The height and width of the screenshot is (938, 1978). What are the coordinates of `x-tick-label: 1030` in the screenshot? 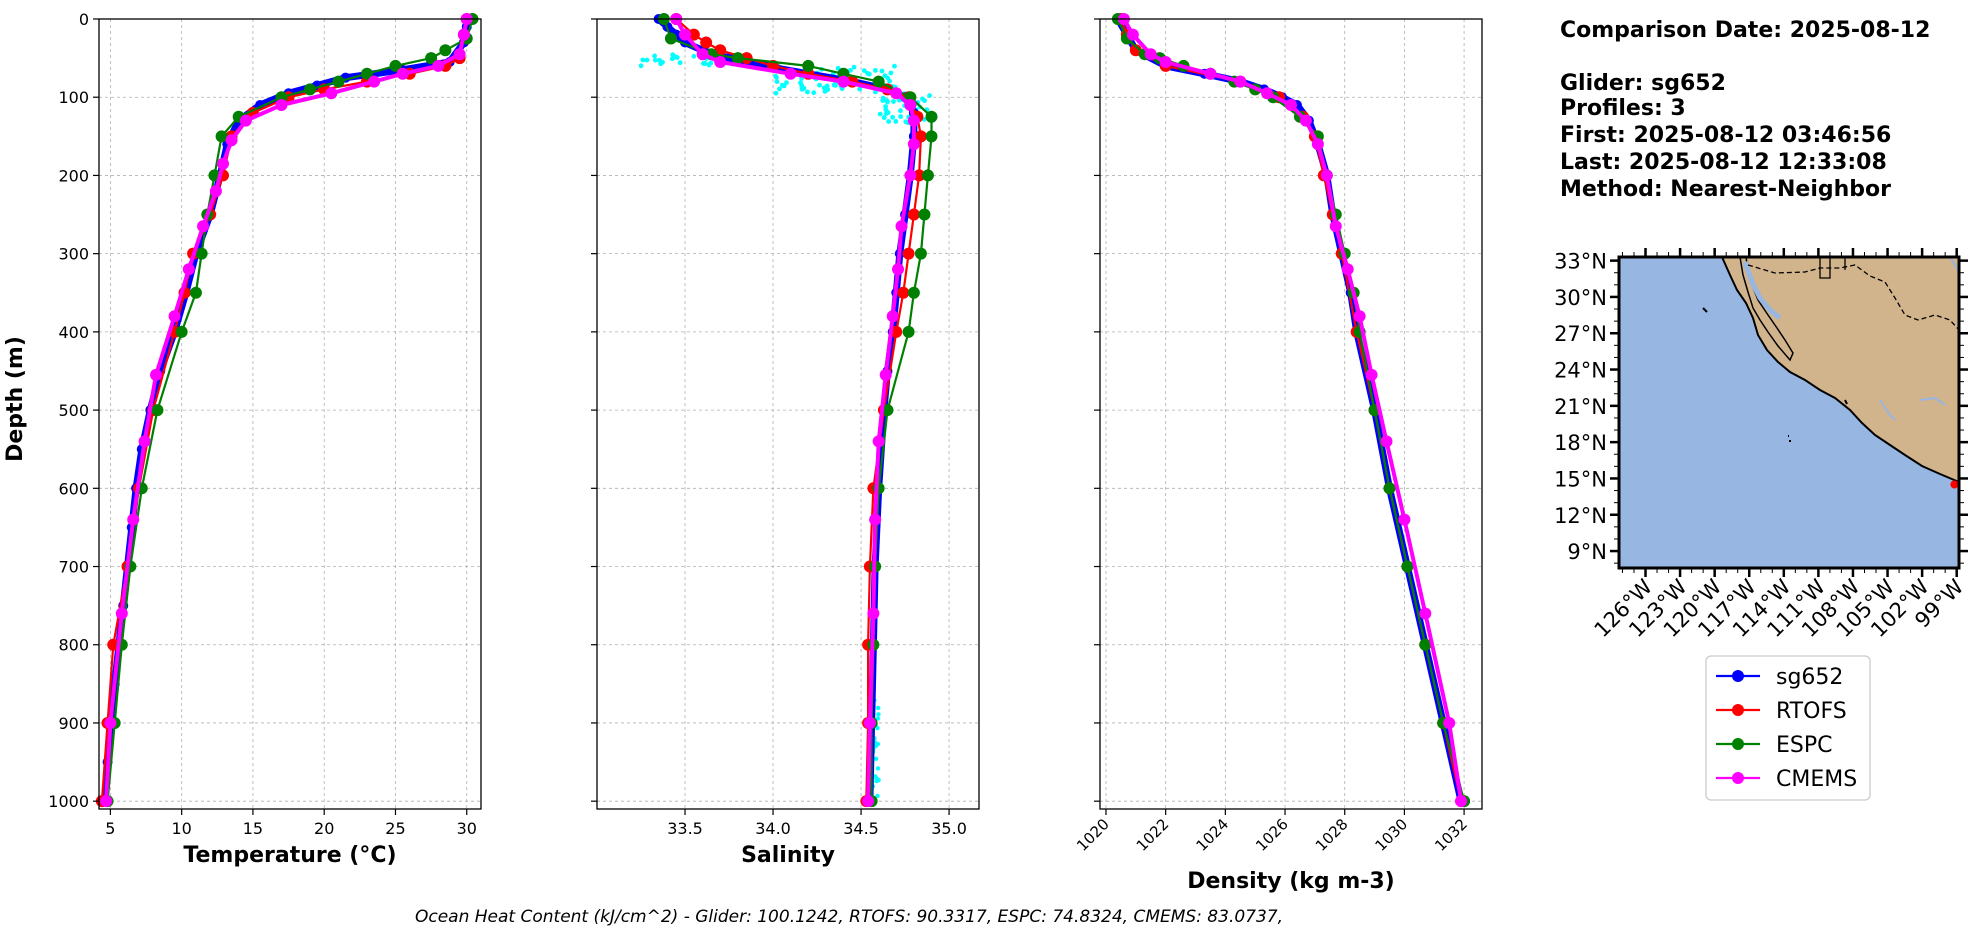 It's located at (1392, 835).